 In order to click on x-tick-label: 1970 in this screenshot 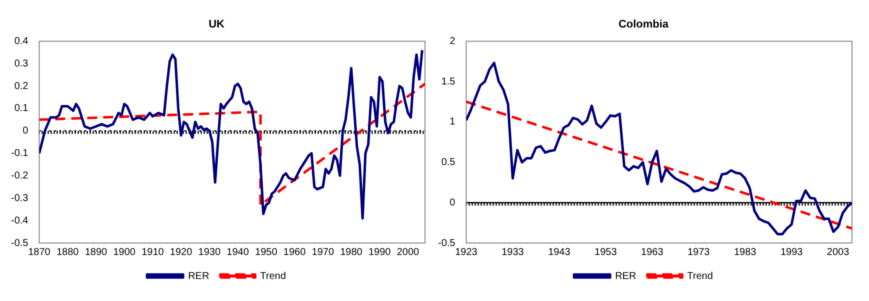, I will do `click(323, 252)`.